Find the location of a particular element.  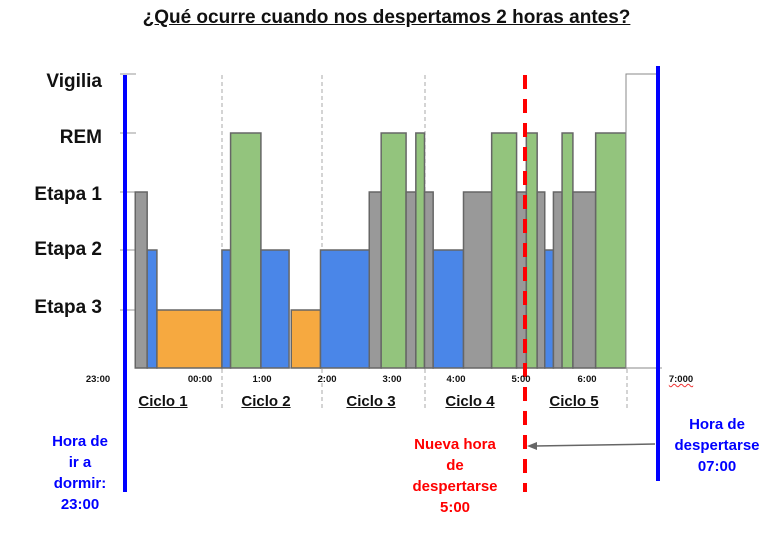

x-tick-label: 00:00 is located at coordinates (200, 379).